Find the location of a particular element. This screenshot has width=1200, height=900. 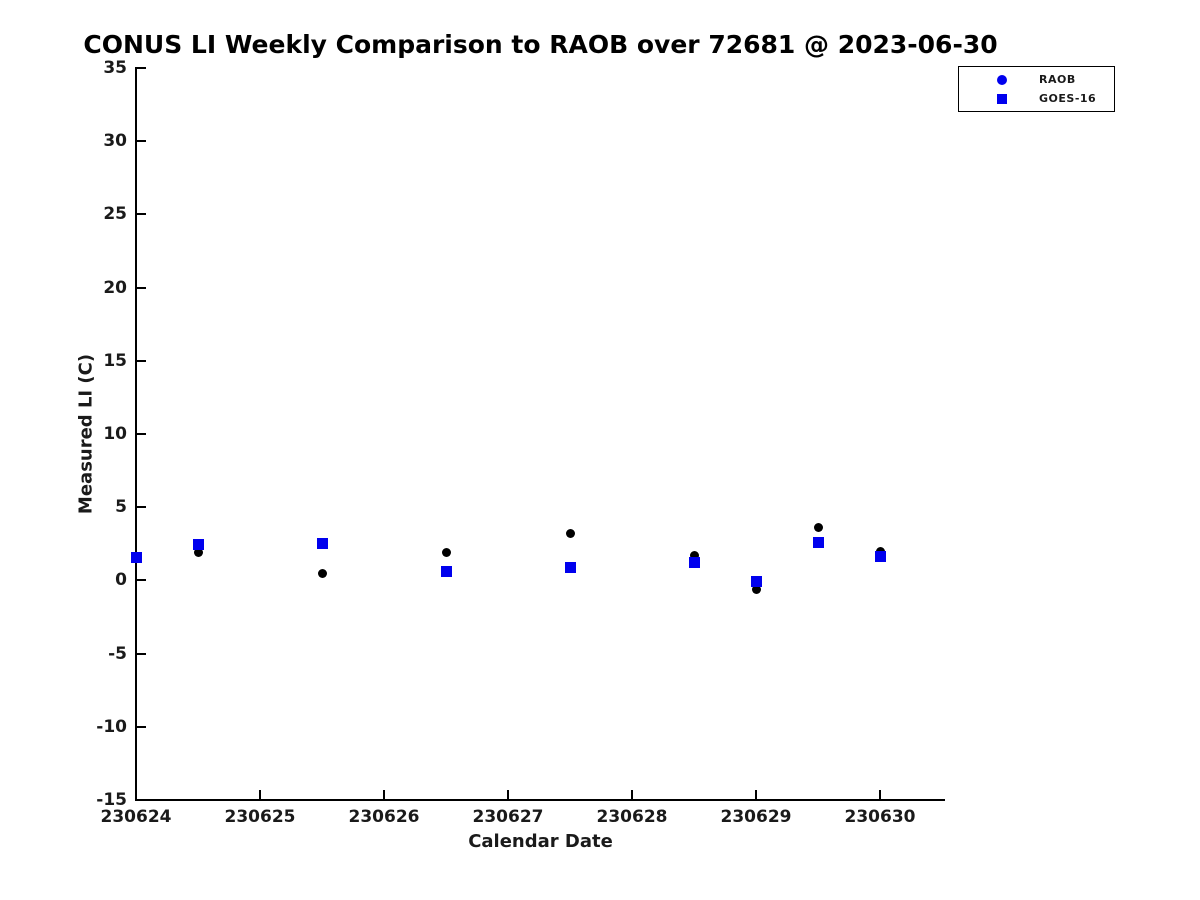

x-tick-label: 230624 is located at coordinates (136, 817).